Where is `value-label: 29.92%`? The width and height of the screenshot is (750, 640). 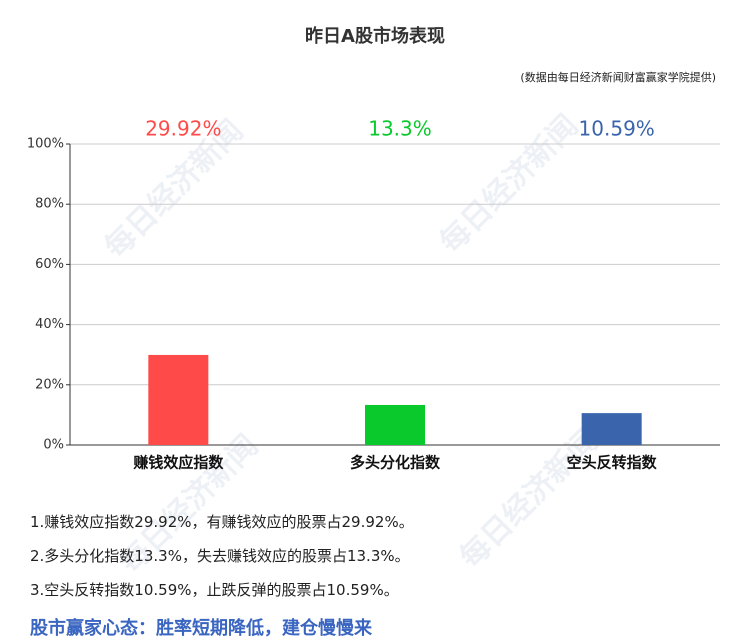
value-label: 29.92% is located at coordinates (183, 129).